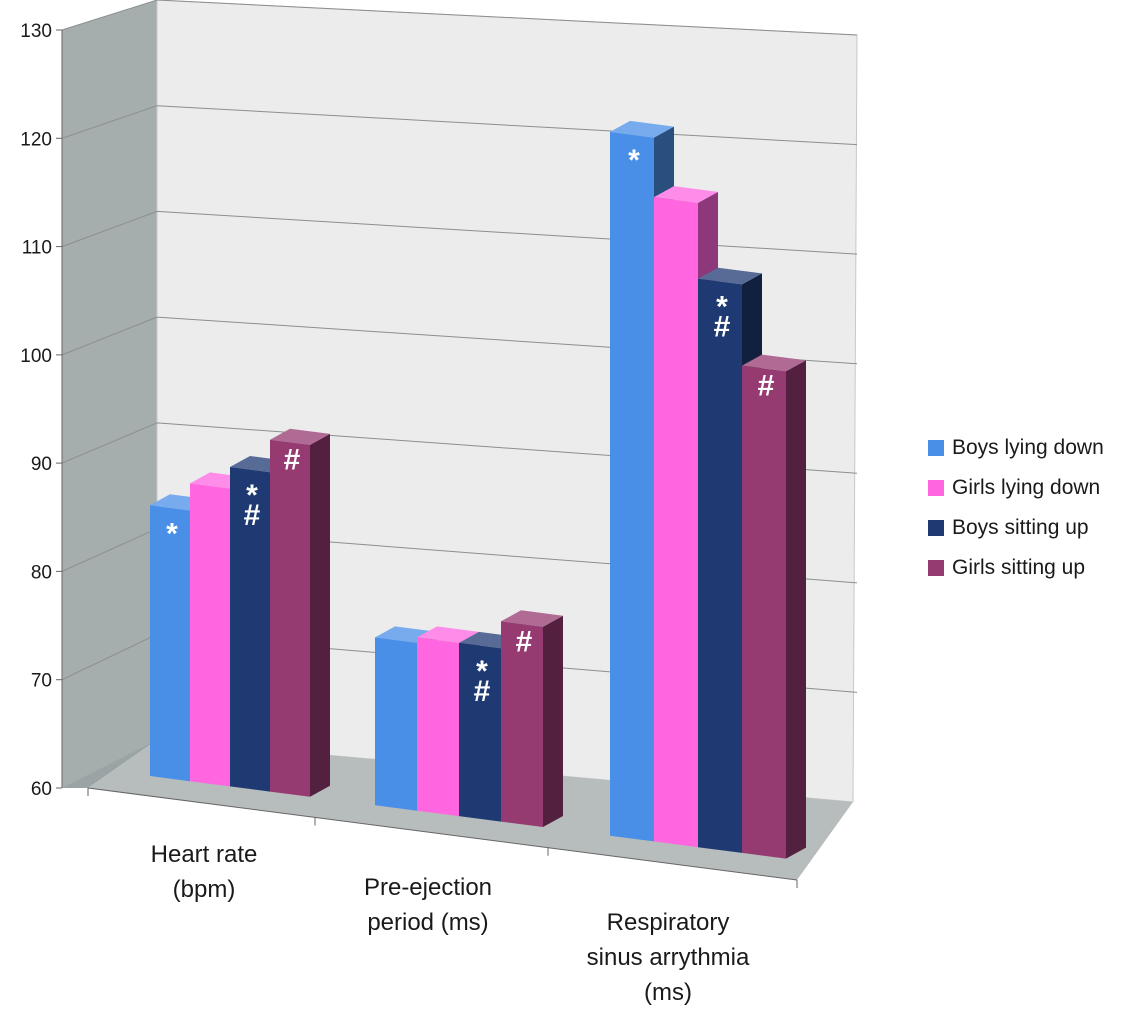 The height and width of the screenshot is (1019, 1125). What do you see at coordinates (41, 789) in the screenshot?
I see `y-tick-label: 60` at bounding box center [41, 789].